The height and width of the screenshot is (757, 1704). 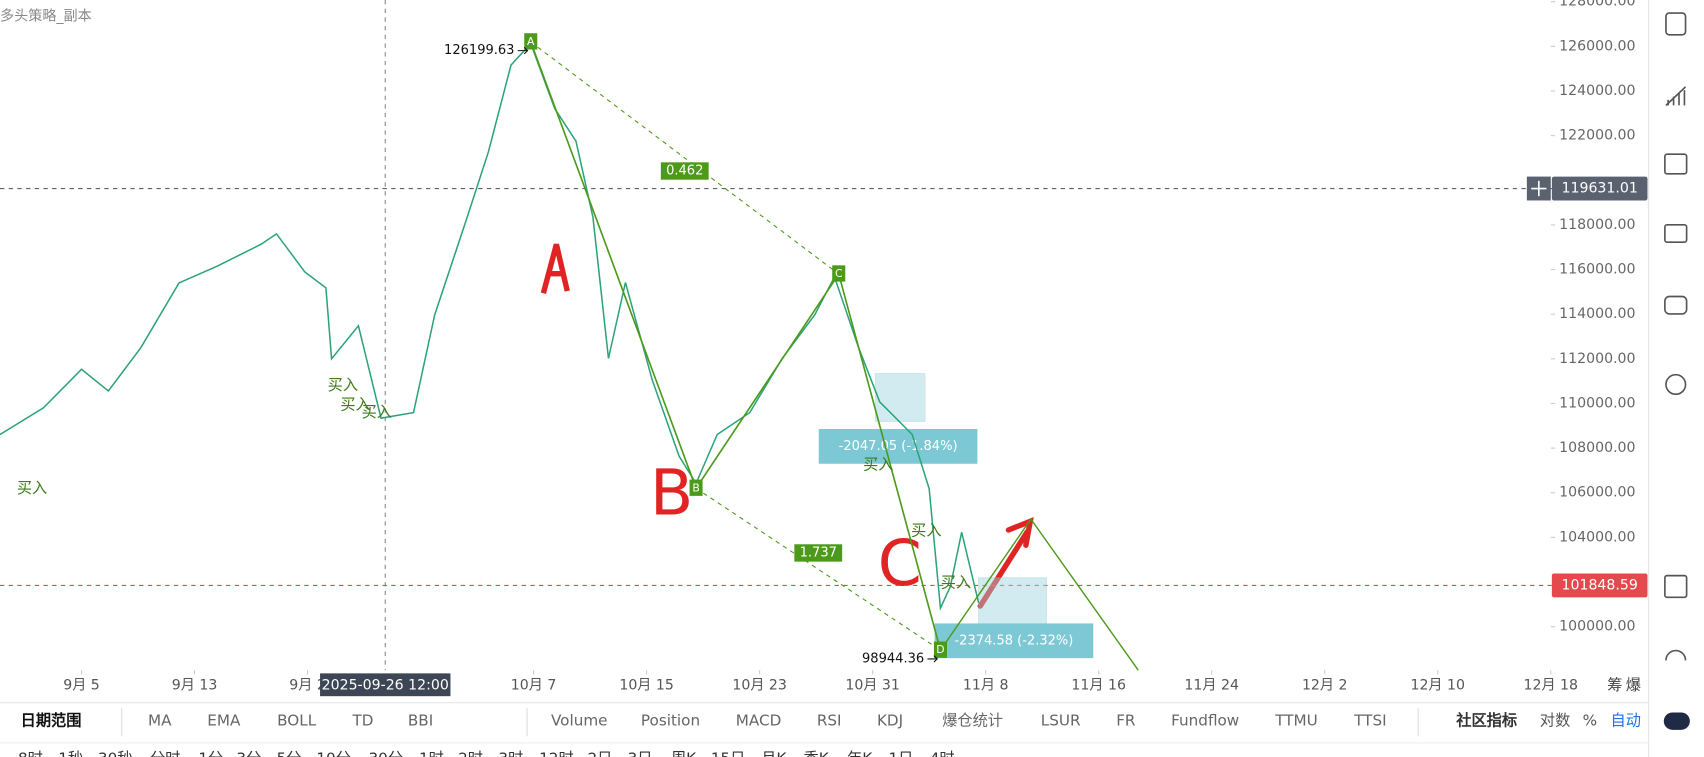 I want to click on interval-tab: 3时, so click(x=510, y=753).